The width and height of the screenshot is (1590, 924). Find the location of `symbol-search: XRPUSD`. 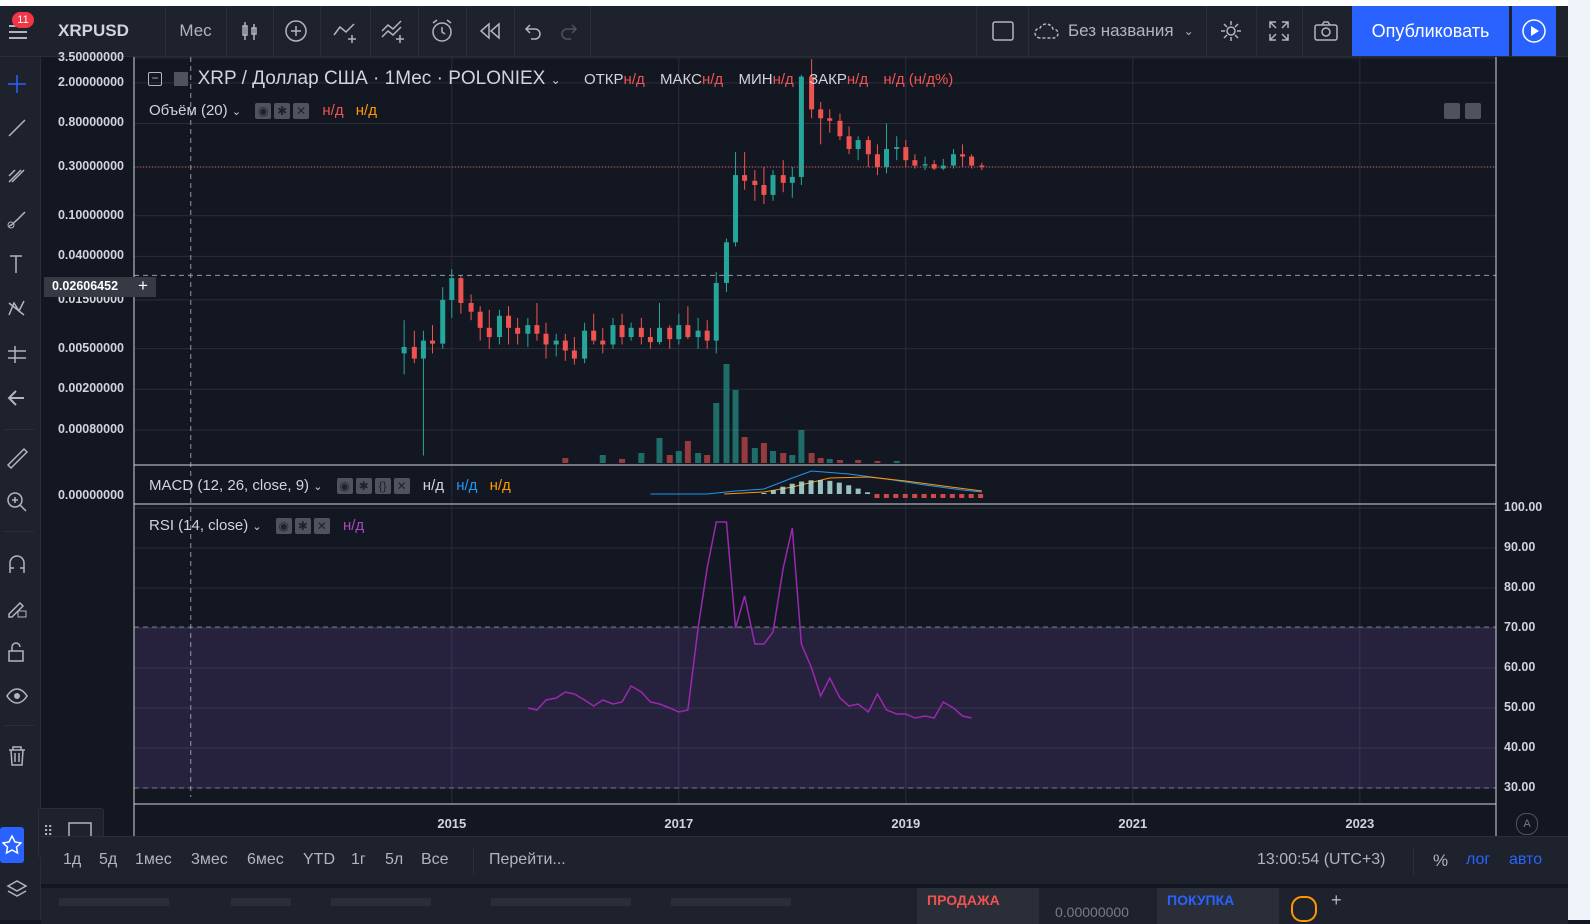

symbol-search: XRPUSD is located at coordinates (93, 30).